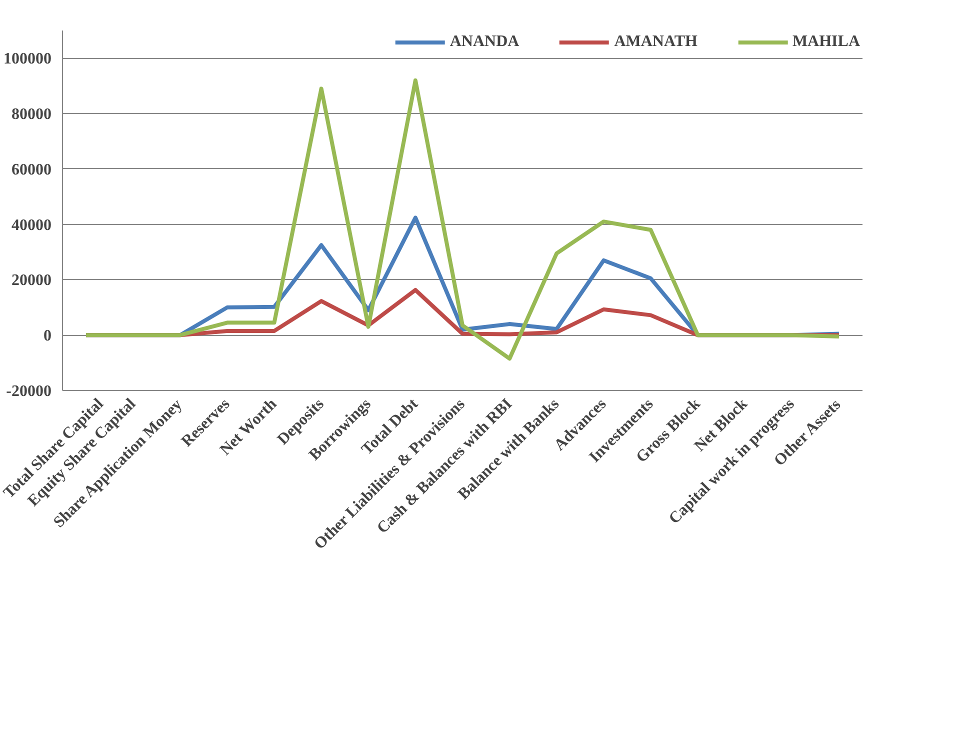 The width and height of the screenshot is (956, 744). I want to click on y-tick-label: -20000, so click(29, 391).